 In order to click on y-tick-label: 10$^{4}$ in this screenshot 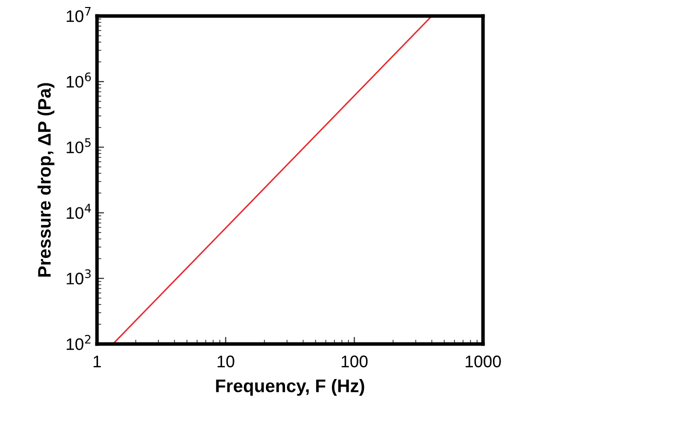, I will do `click(78, 211)`.